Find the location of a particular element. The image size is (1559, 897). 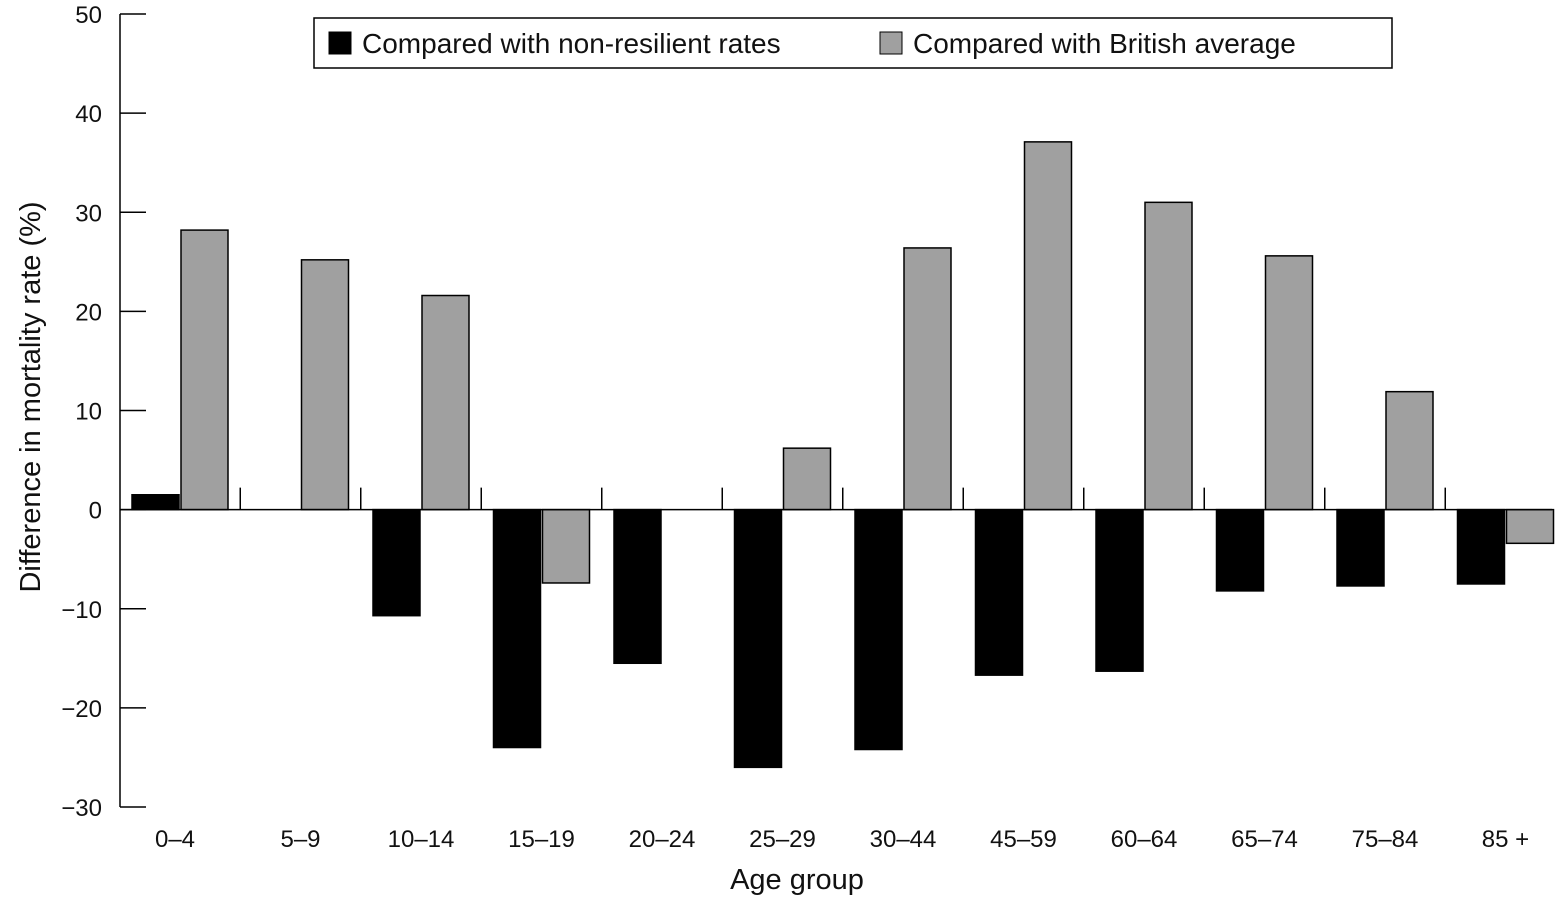

y-tick-label: 20 is located at coordinates (88, 312).